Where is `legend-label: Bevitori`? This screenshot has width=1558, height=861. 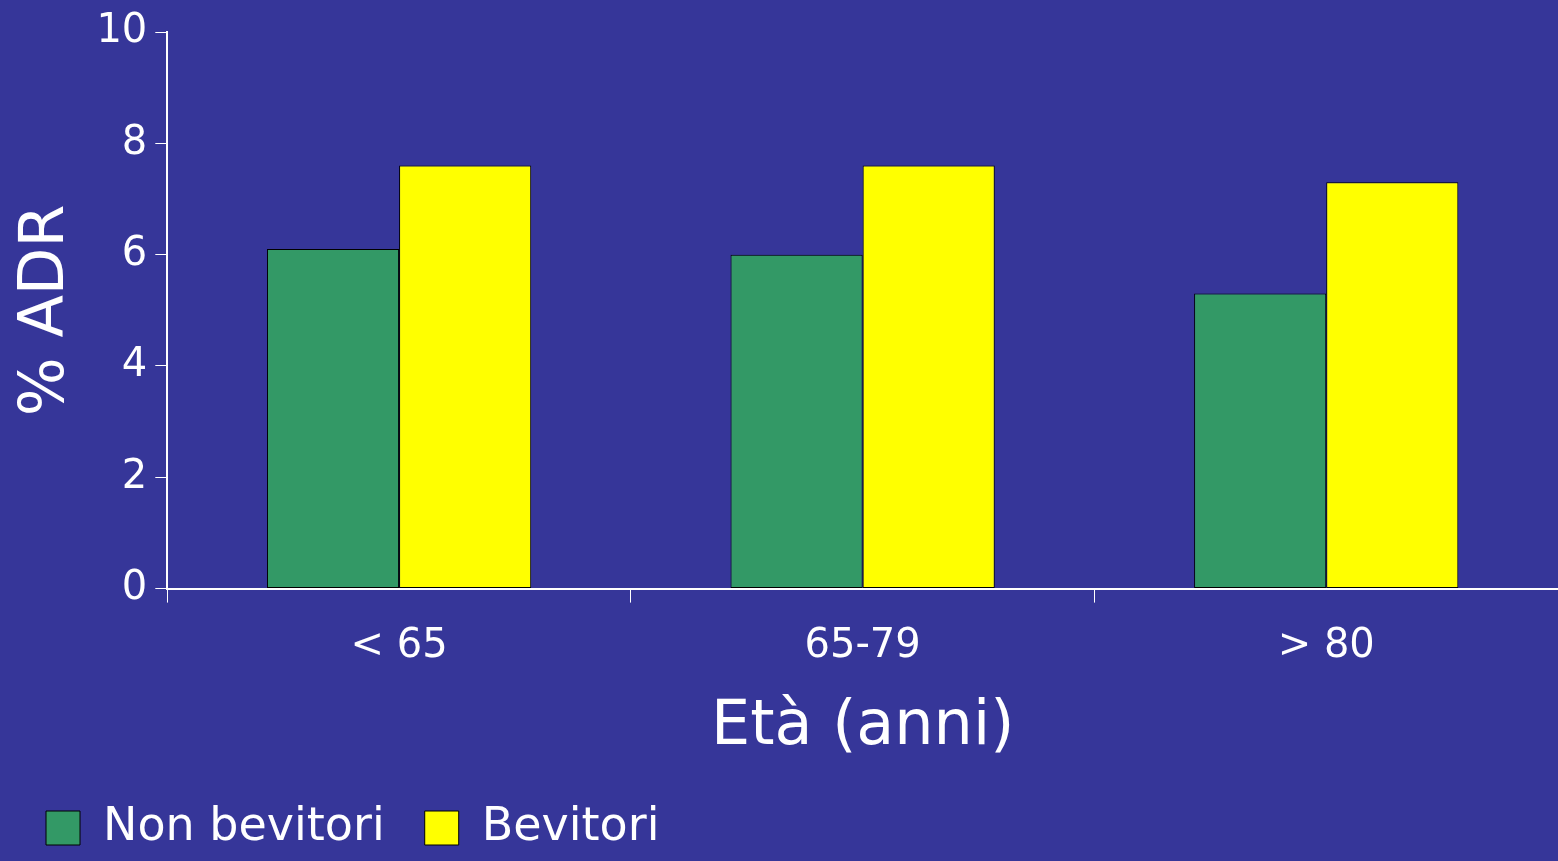
legend-label: Bevitori is located at coordinates (570, 823).